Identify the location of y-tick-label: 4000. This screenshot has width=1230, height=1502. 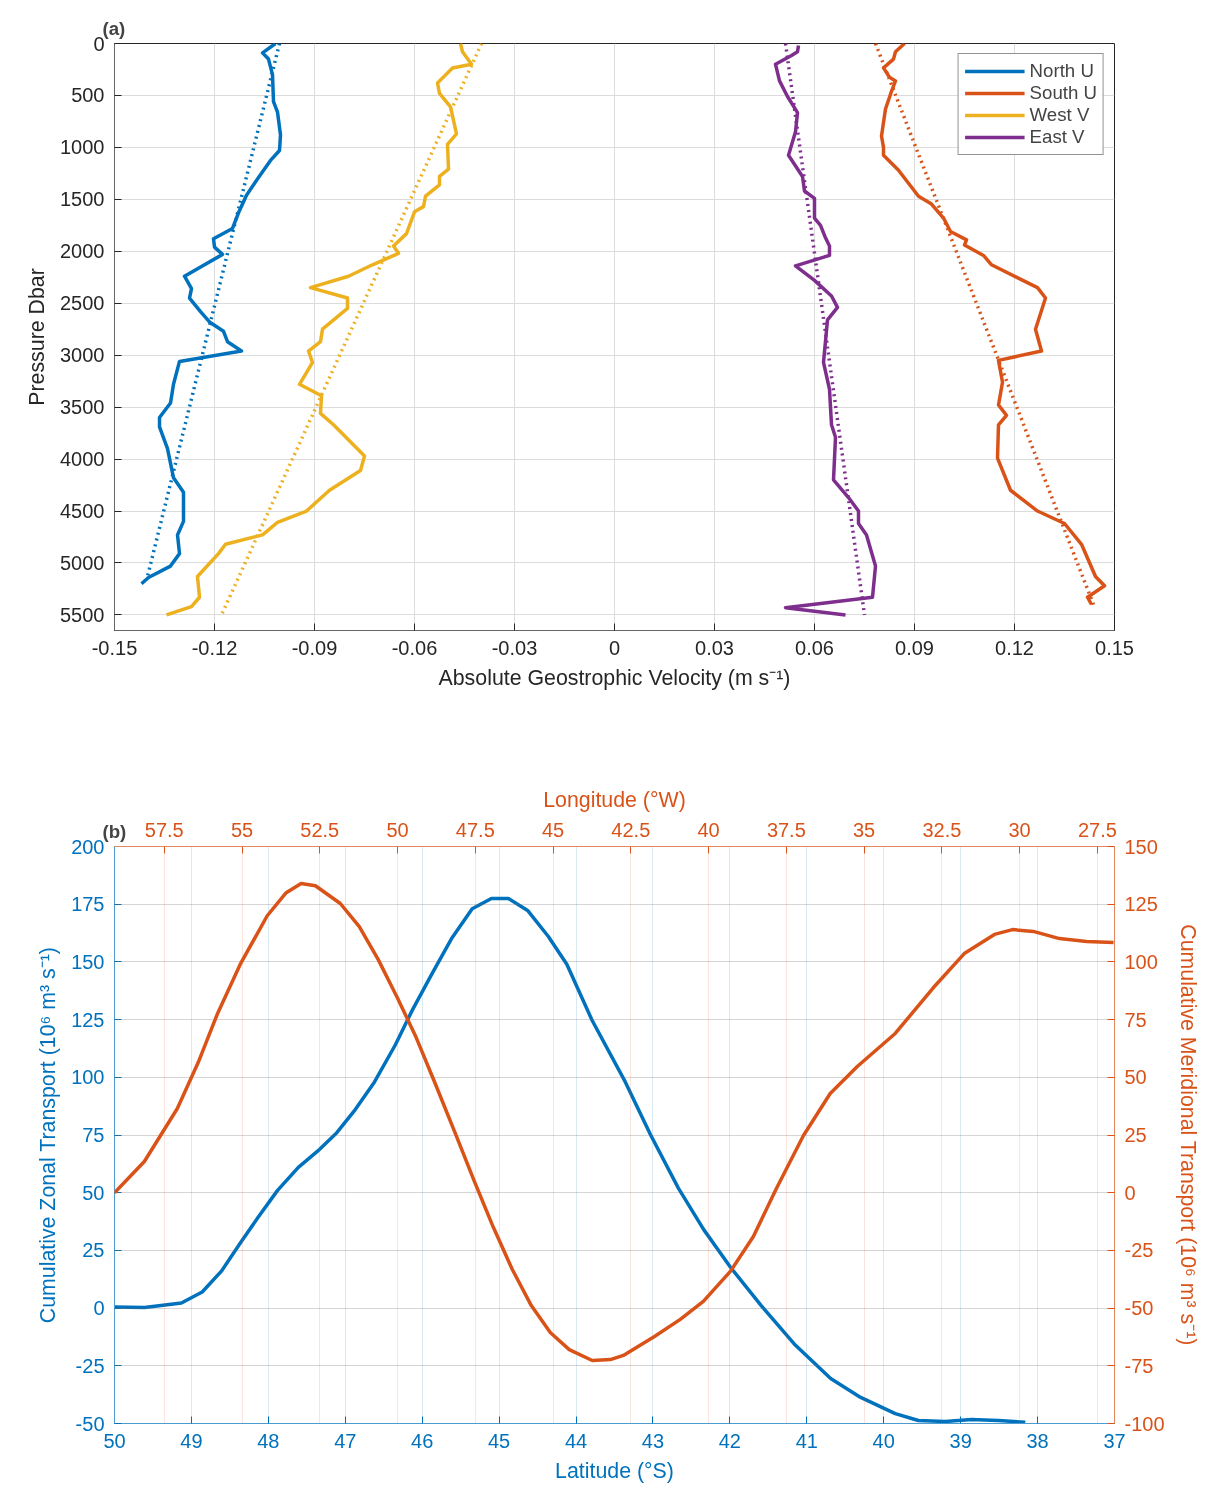
(82, 459).